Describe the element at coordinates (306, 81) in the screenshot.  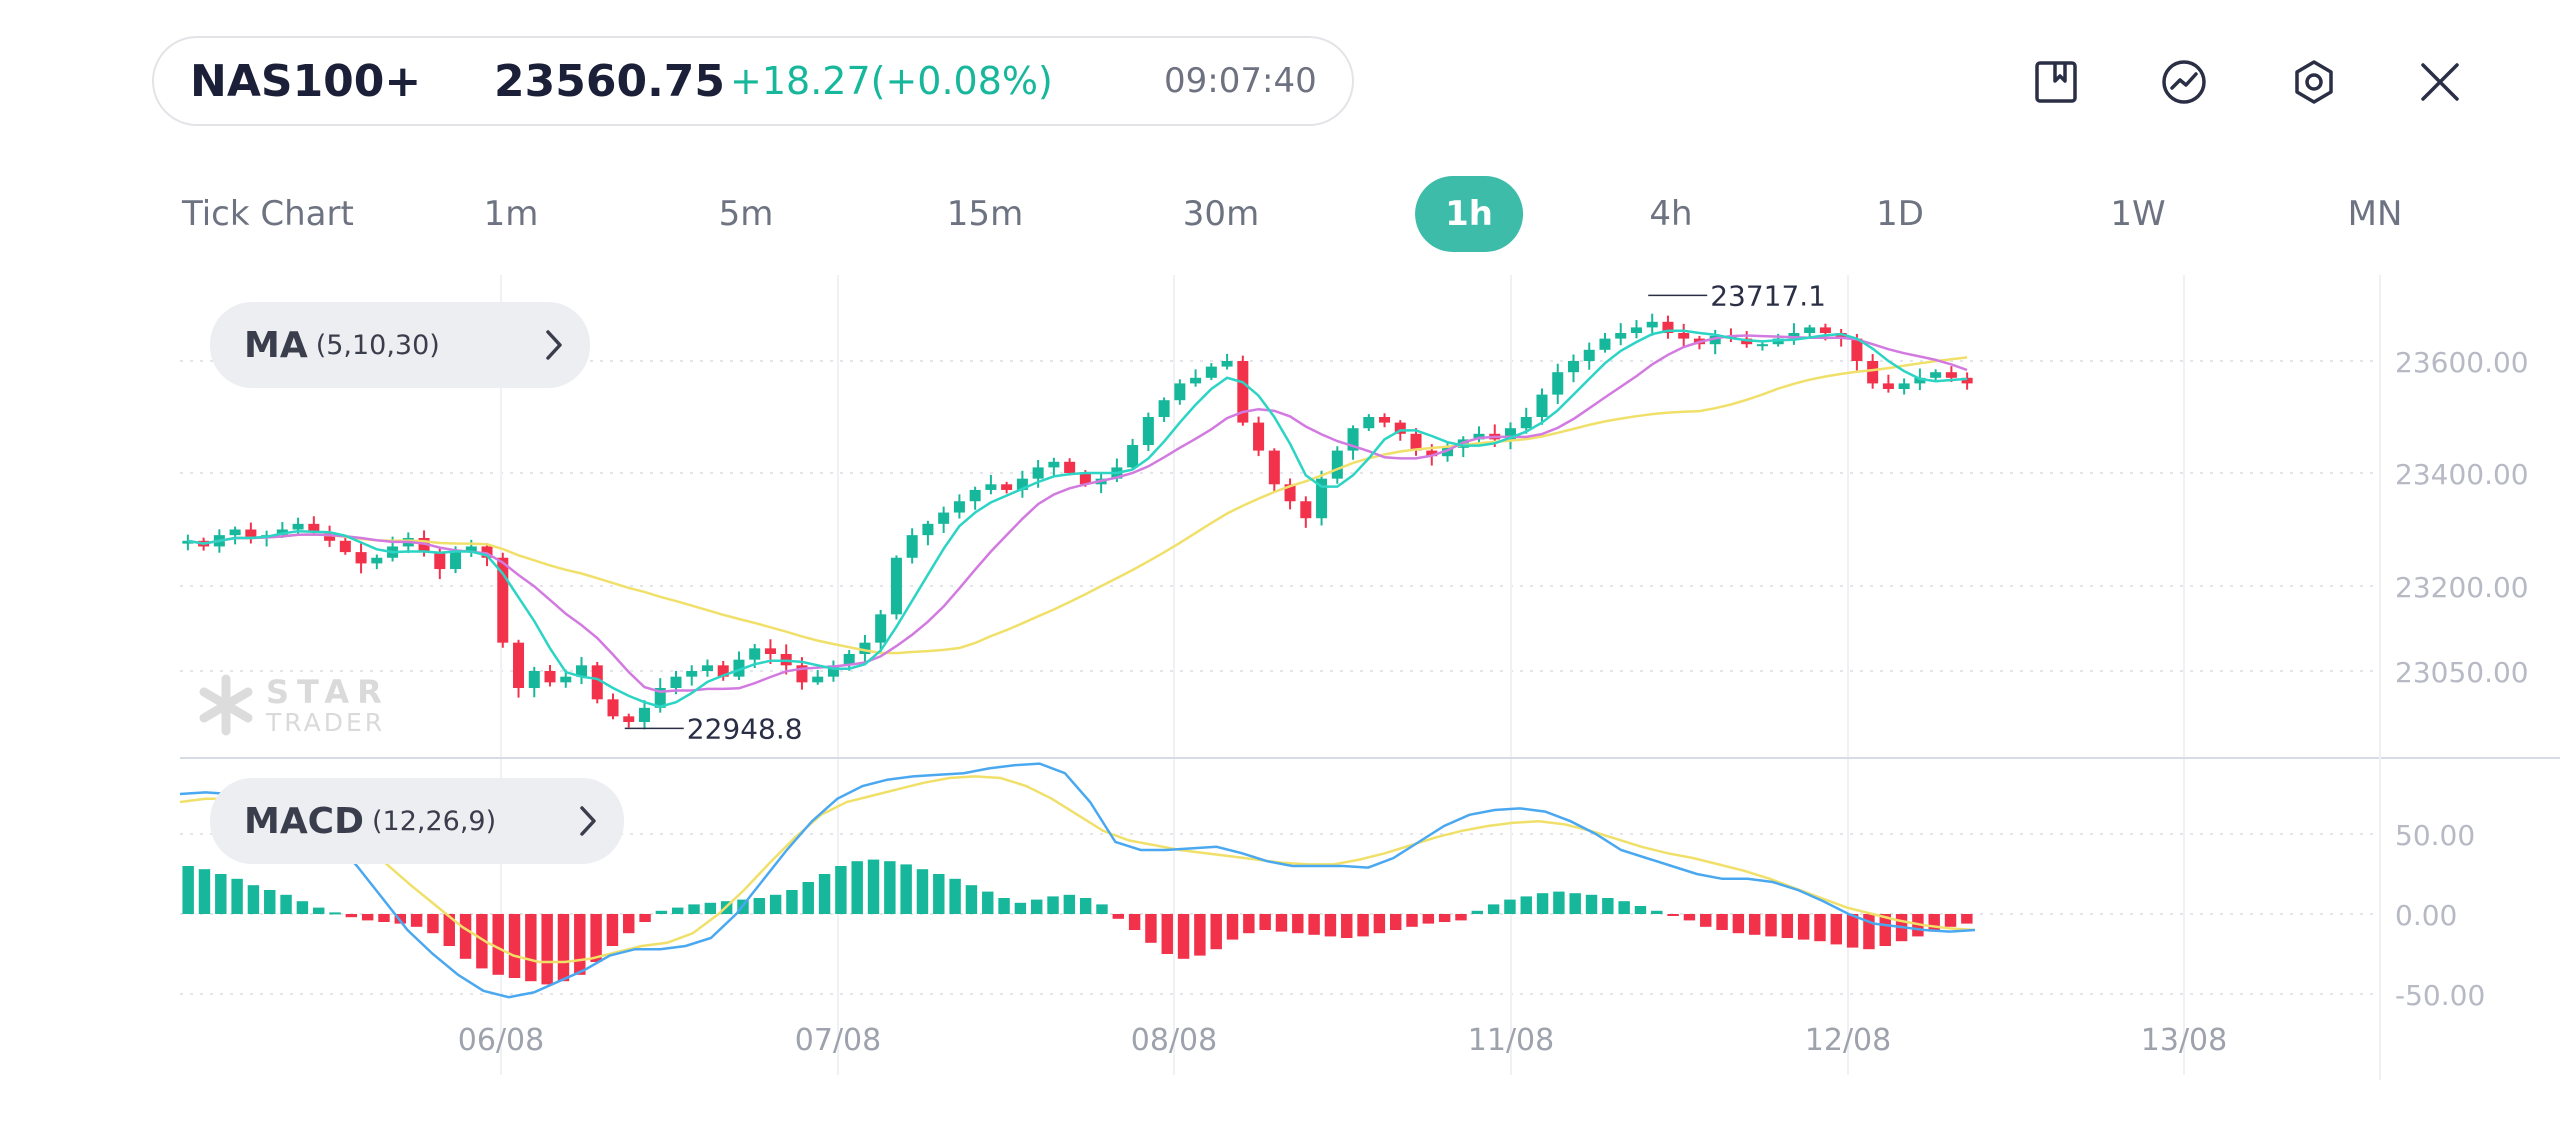
I see `symbol-name: NAS100+` at that location.